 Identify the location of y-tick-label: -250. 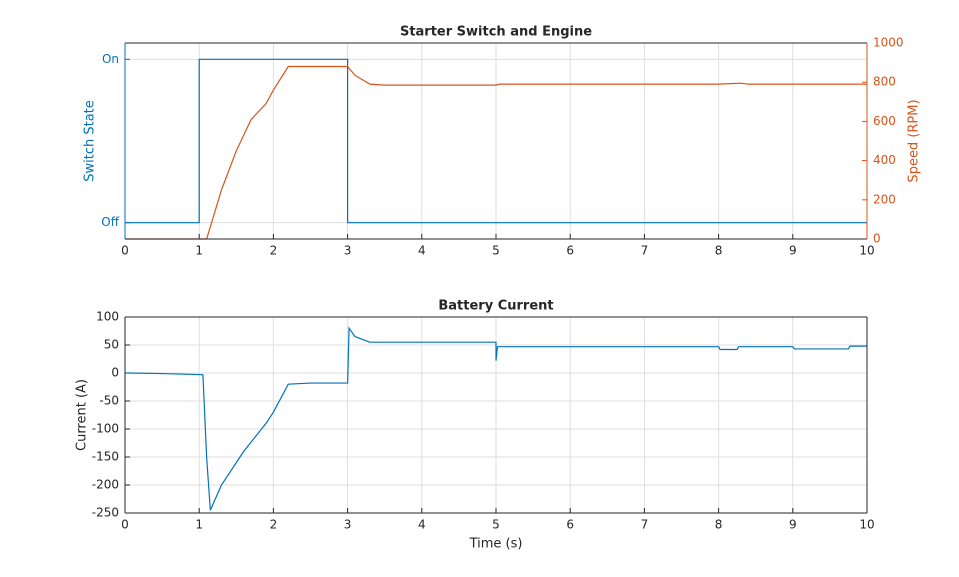
(105, 513).